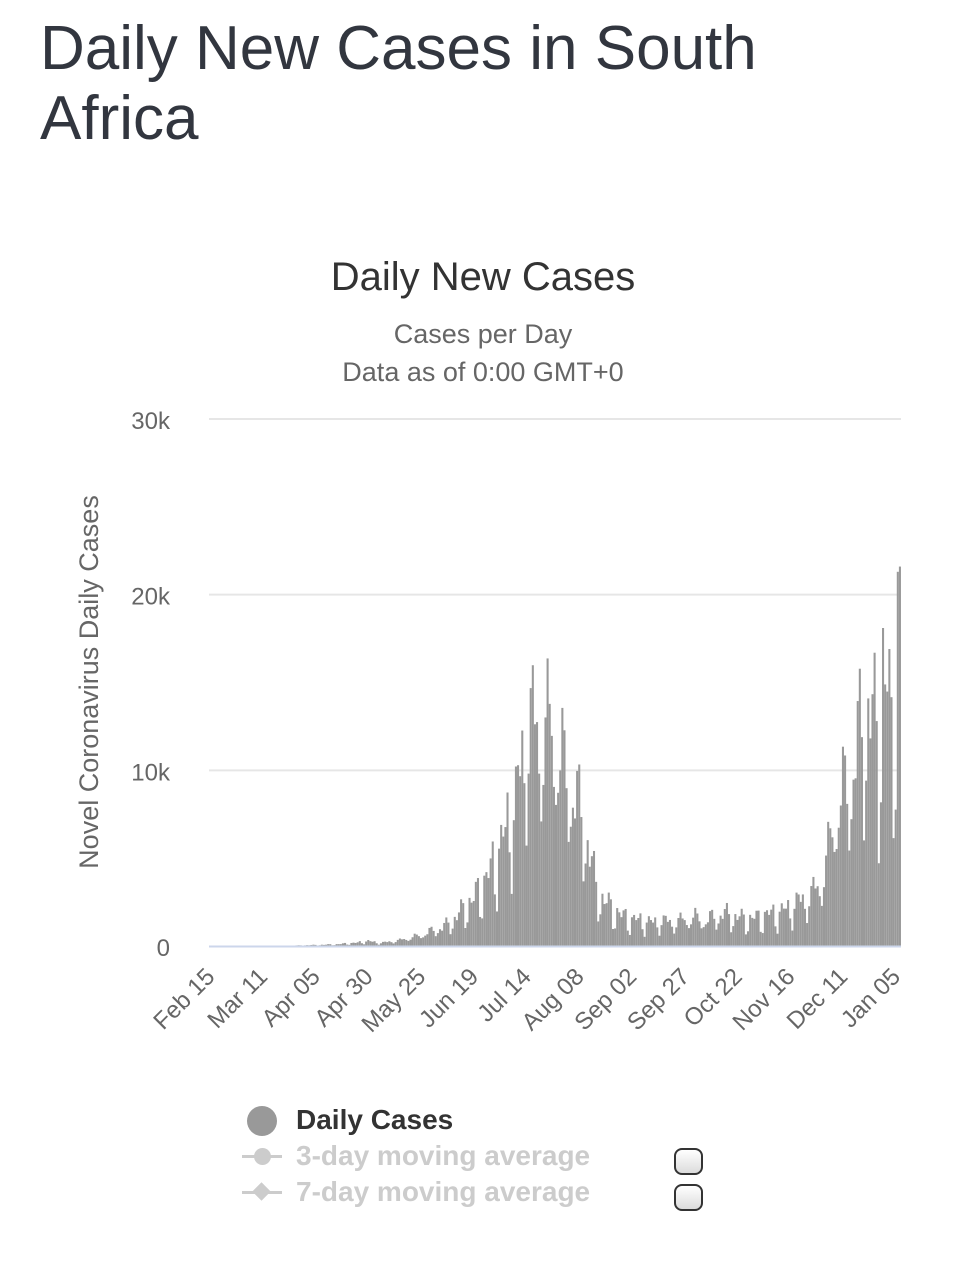  What do you see at coordinates (688, 1161) in the screenshot?
I see `toggle-3-day-average-checkbox` at bounding box center [688, 1161].